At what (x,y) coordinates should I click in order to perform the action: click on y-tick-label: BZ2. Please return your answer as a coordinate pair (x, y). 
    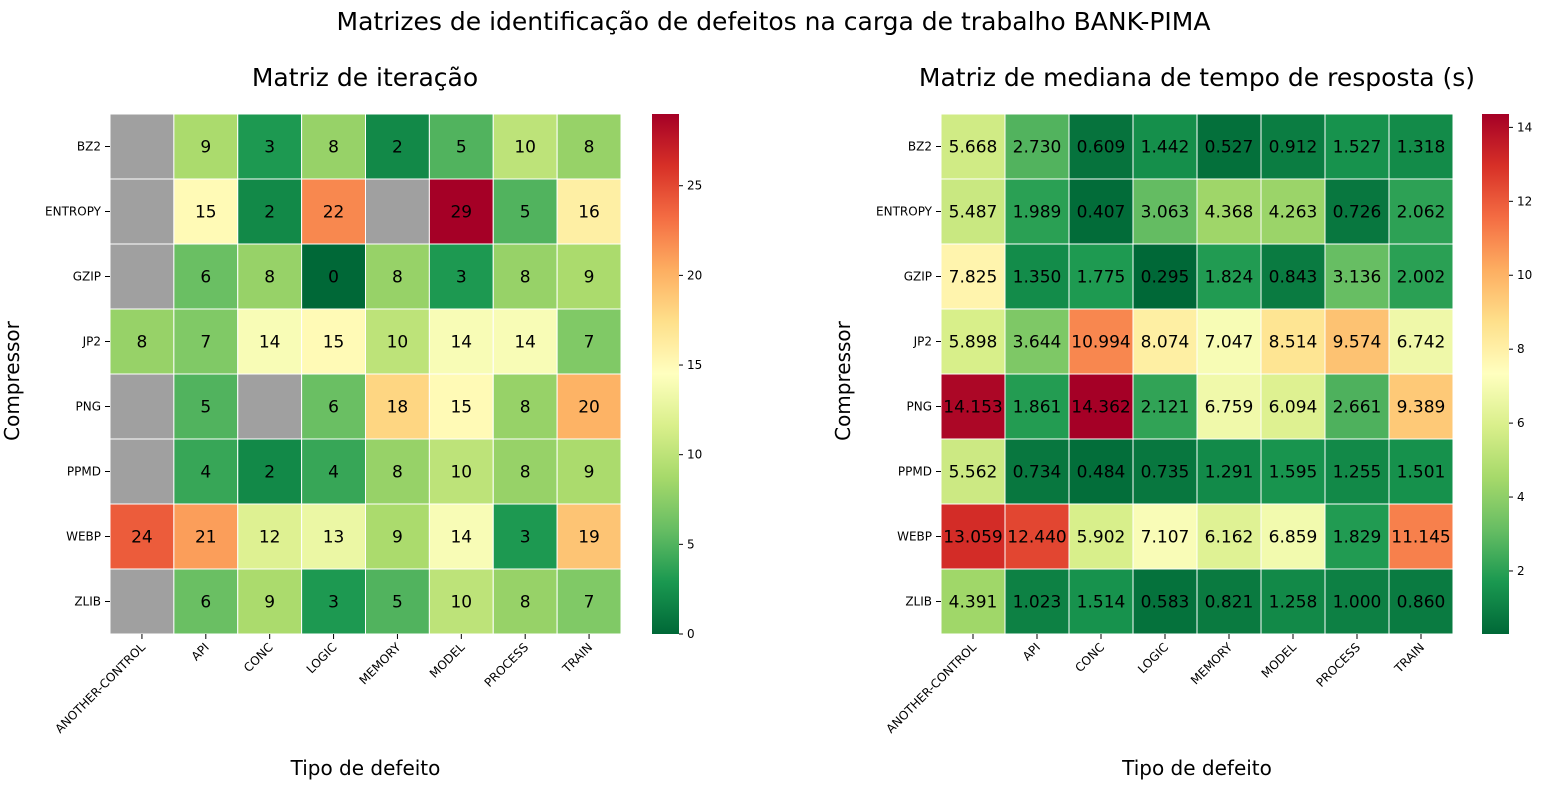
    Looking at the image, I should click on (920, 147).